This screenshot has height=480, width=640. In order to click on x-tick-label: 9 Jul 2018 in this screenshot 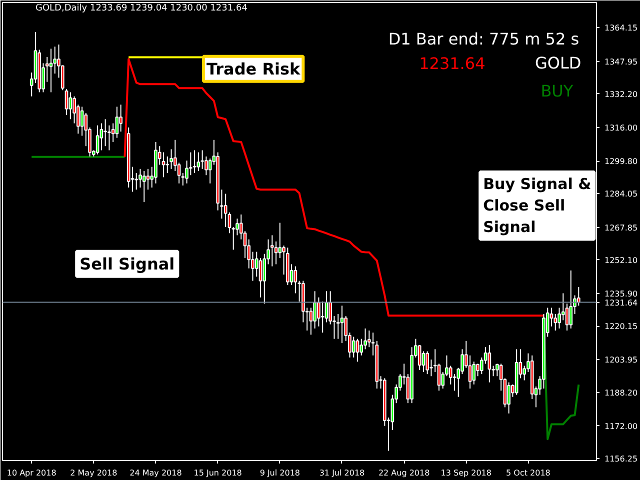, I will do `click(280, 473)`.